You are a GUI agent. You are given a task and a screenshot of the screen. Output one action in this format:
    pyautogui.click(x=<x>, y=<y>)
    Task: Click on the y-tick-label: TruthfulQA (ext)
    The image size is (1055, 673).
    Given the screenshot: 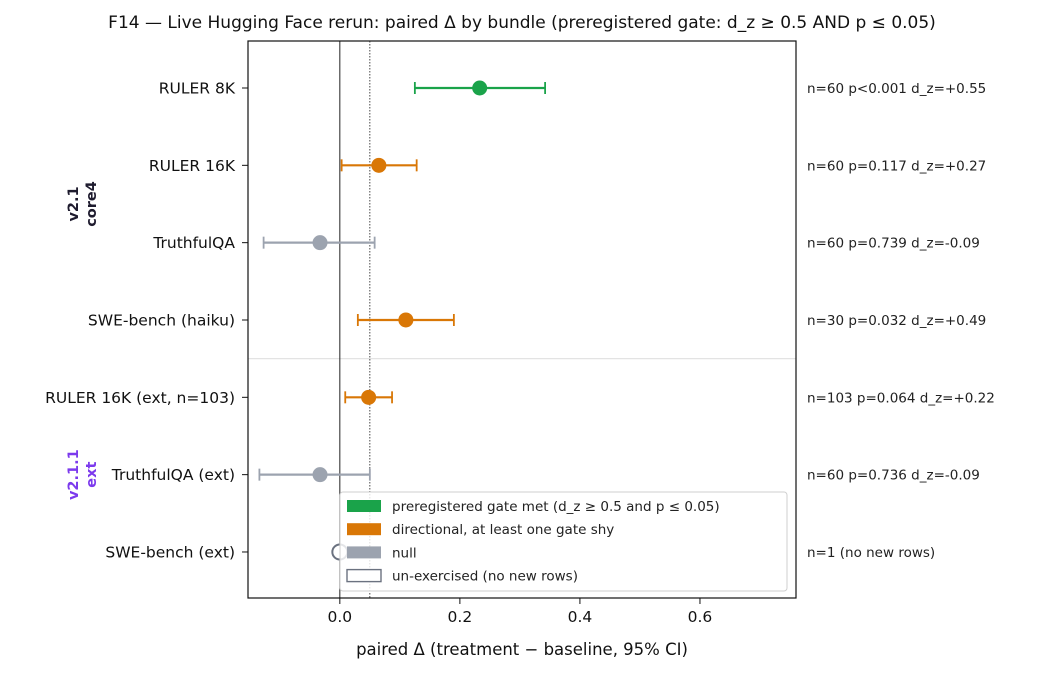 What is the action you would take?
    pyautogui.click(x=173, y=475)
    